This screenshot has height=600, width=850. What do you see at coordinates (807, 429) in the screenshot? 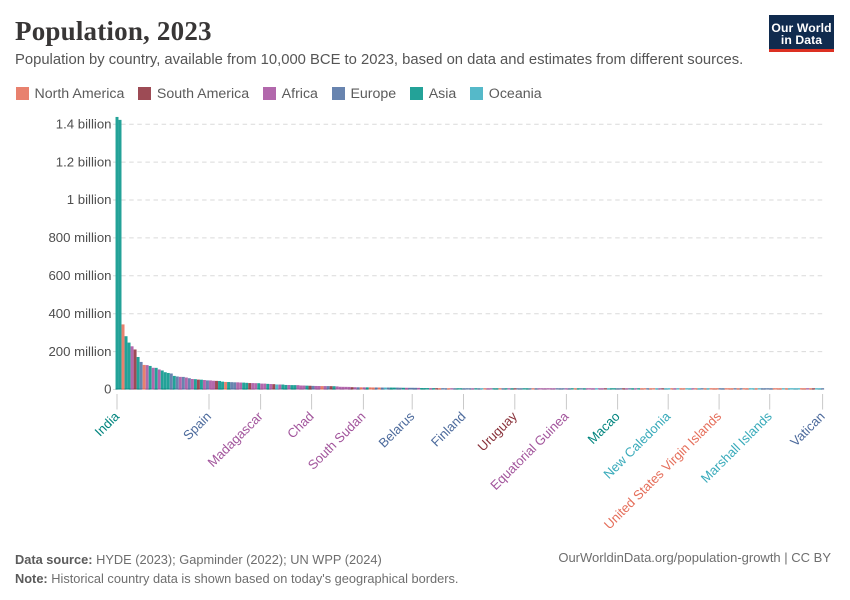
I see `svg-text: Vatican` at bounding box center [807, 429].